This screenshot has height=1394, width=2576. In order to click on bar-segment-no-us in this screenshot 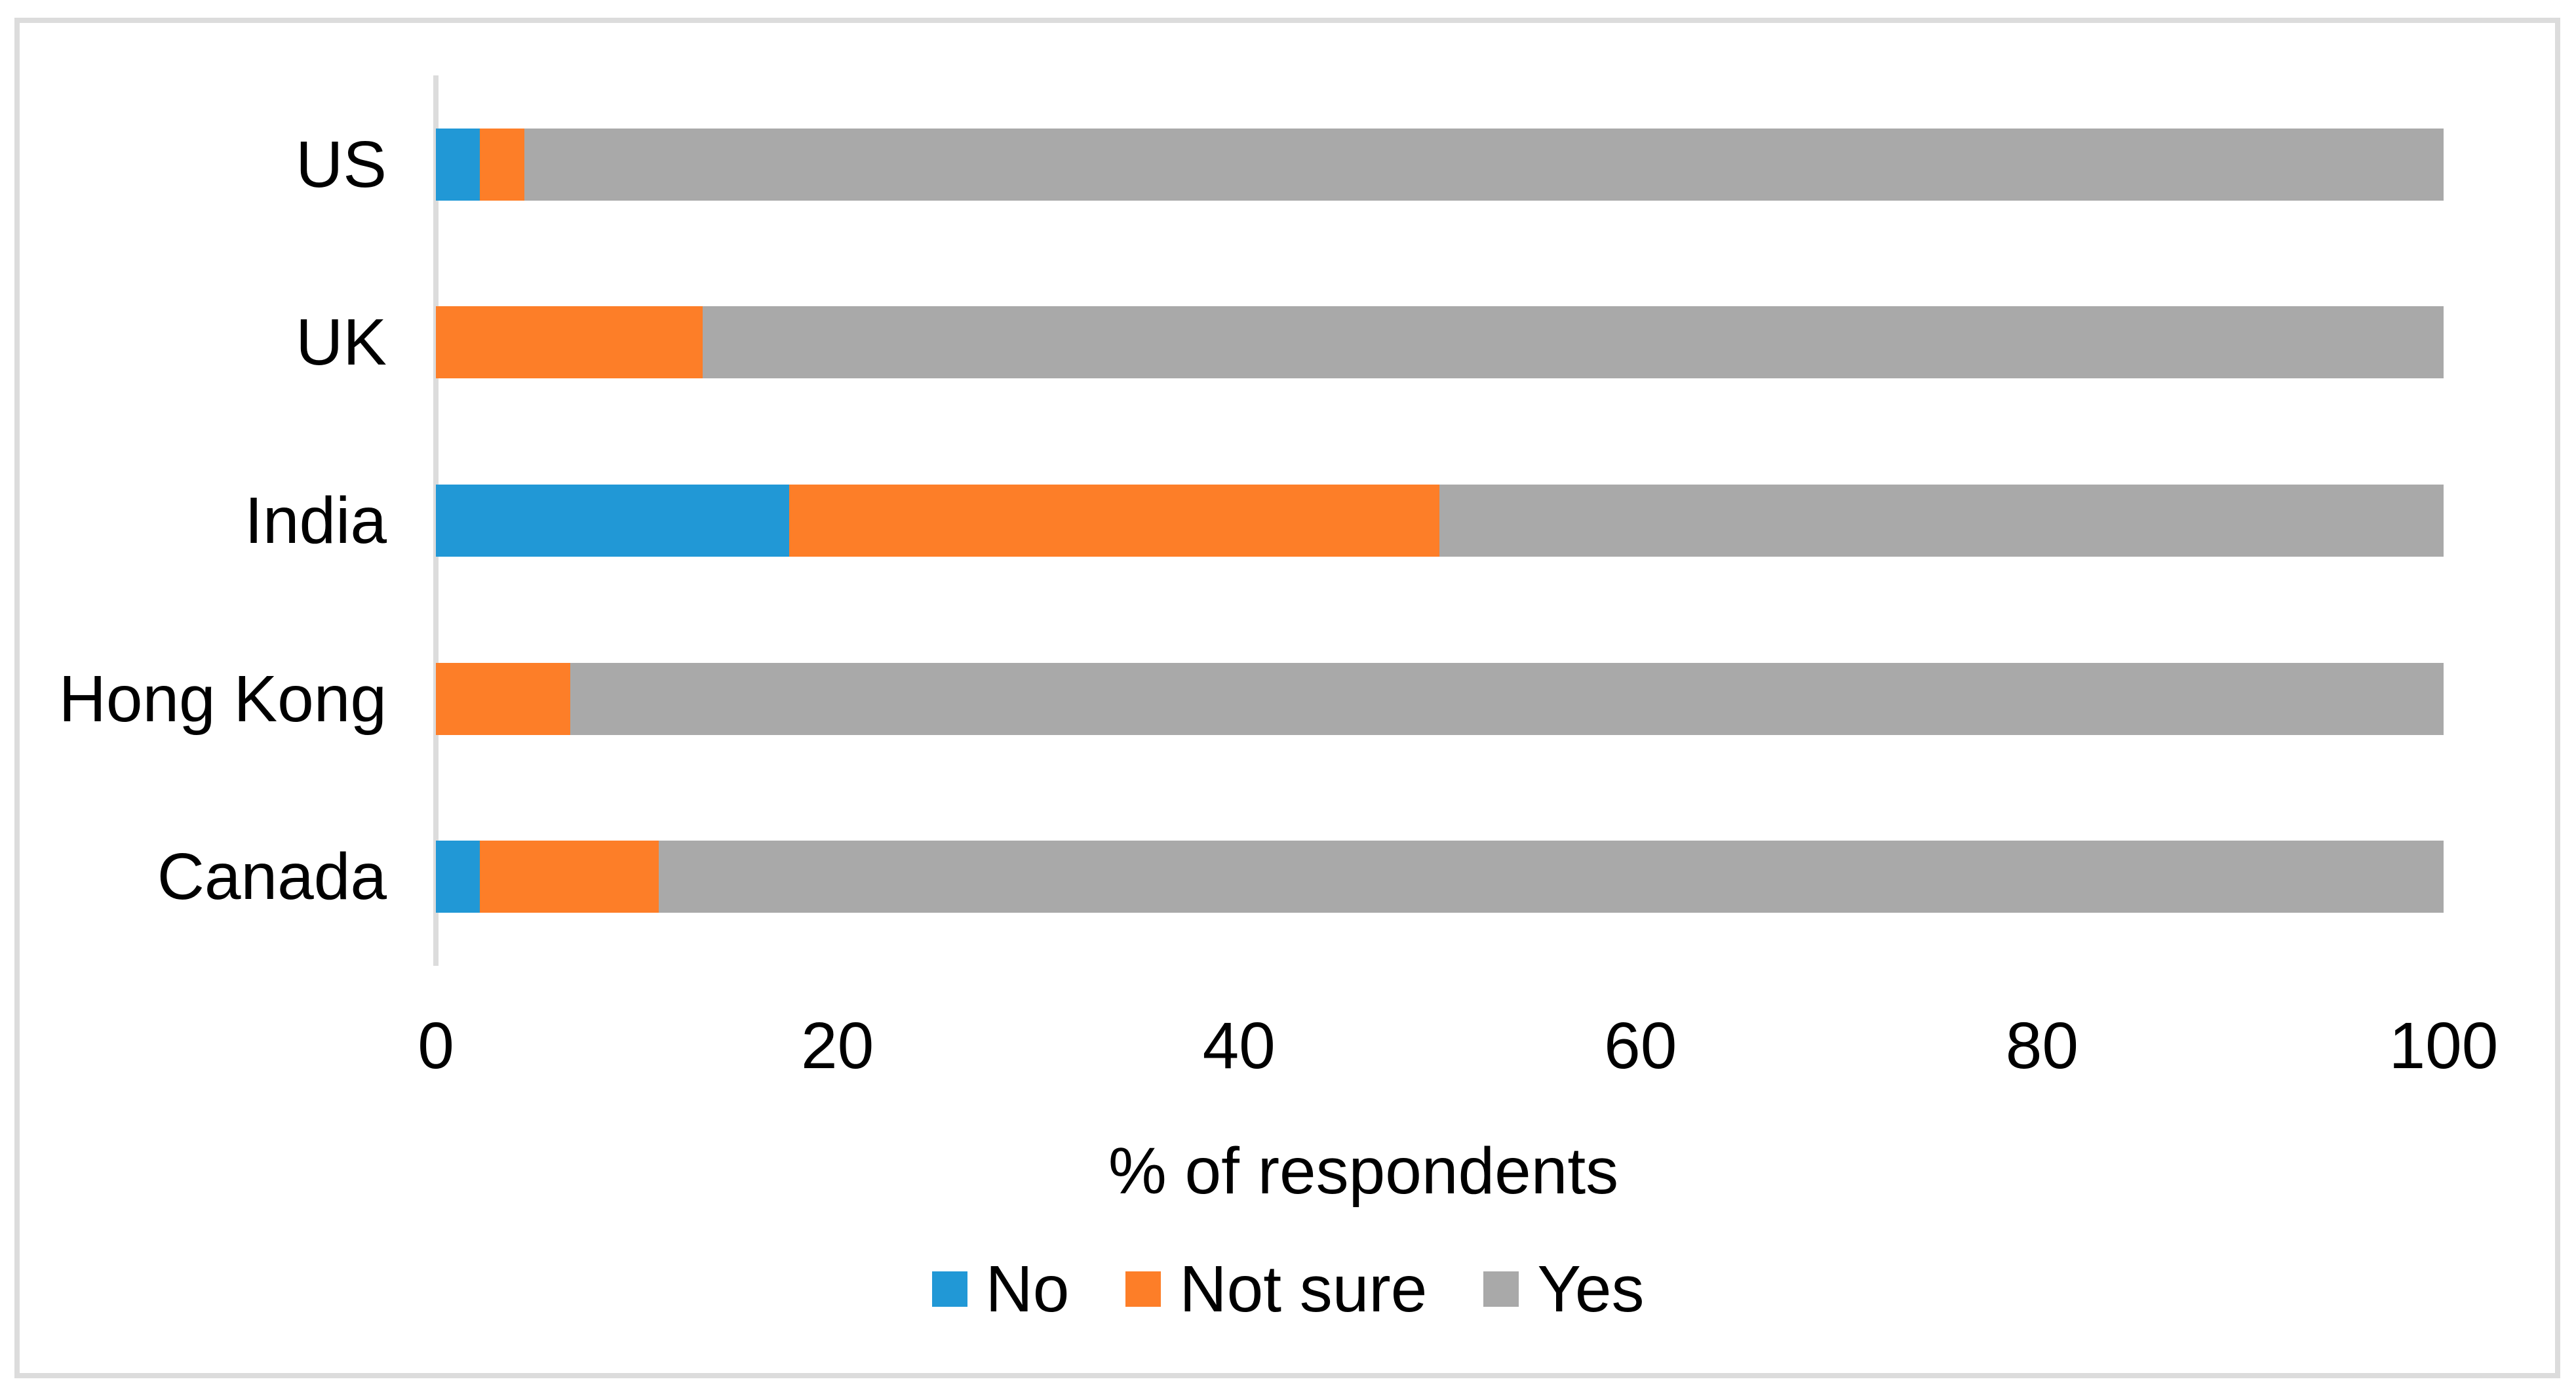, I will do `click(458, 164)`.